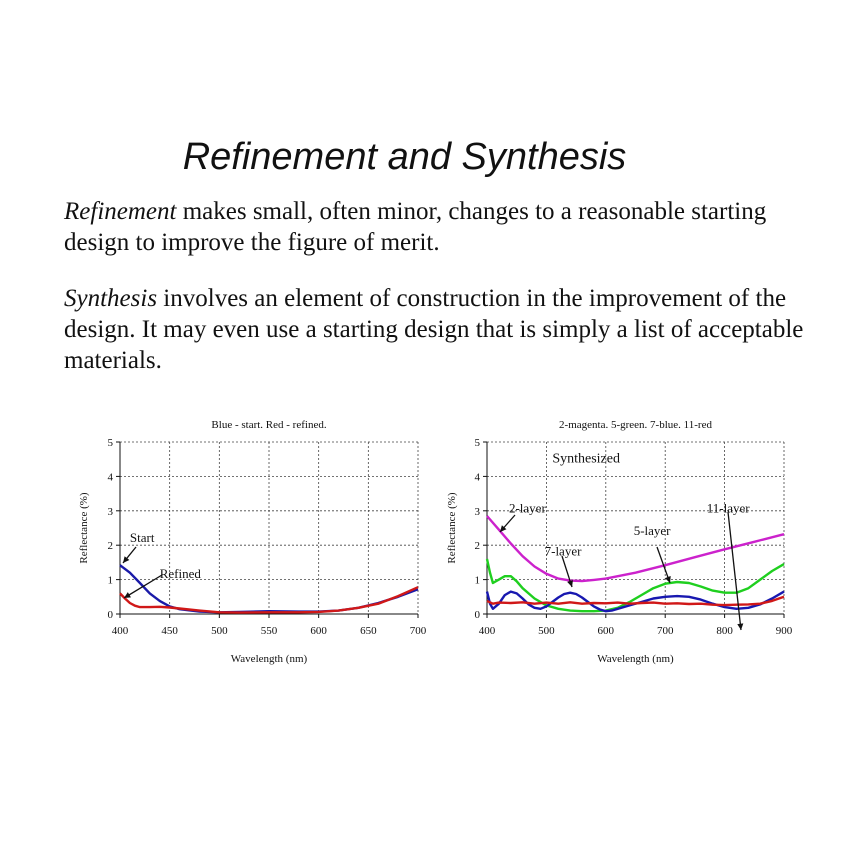  I want to click on chart2-title: 2-magenta. 5-green. 7-blue. 11-red, so click(635, 425).